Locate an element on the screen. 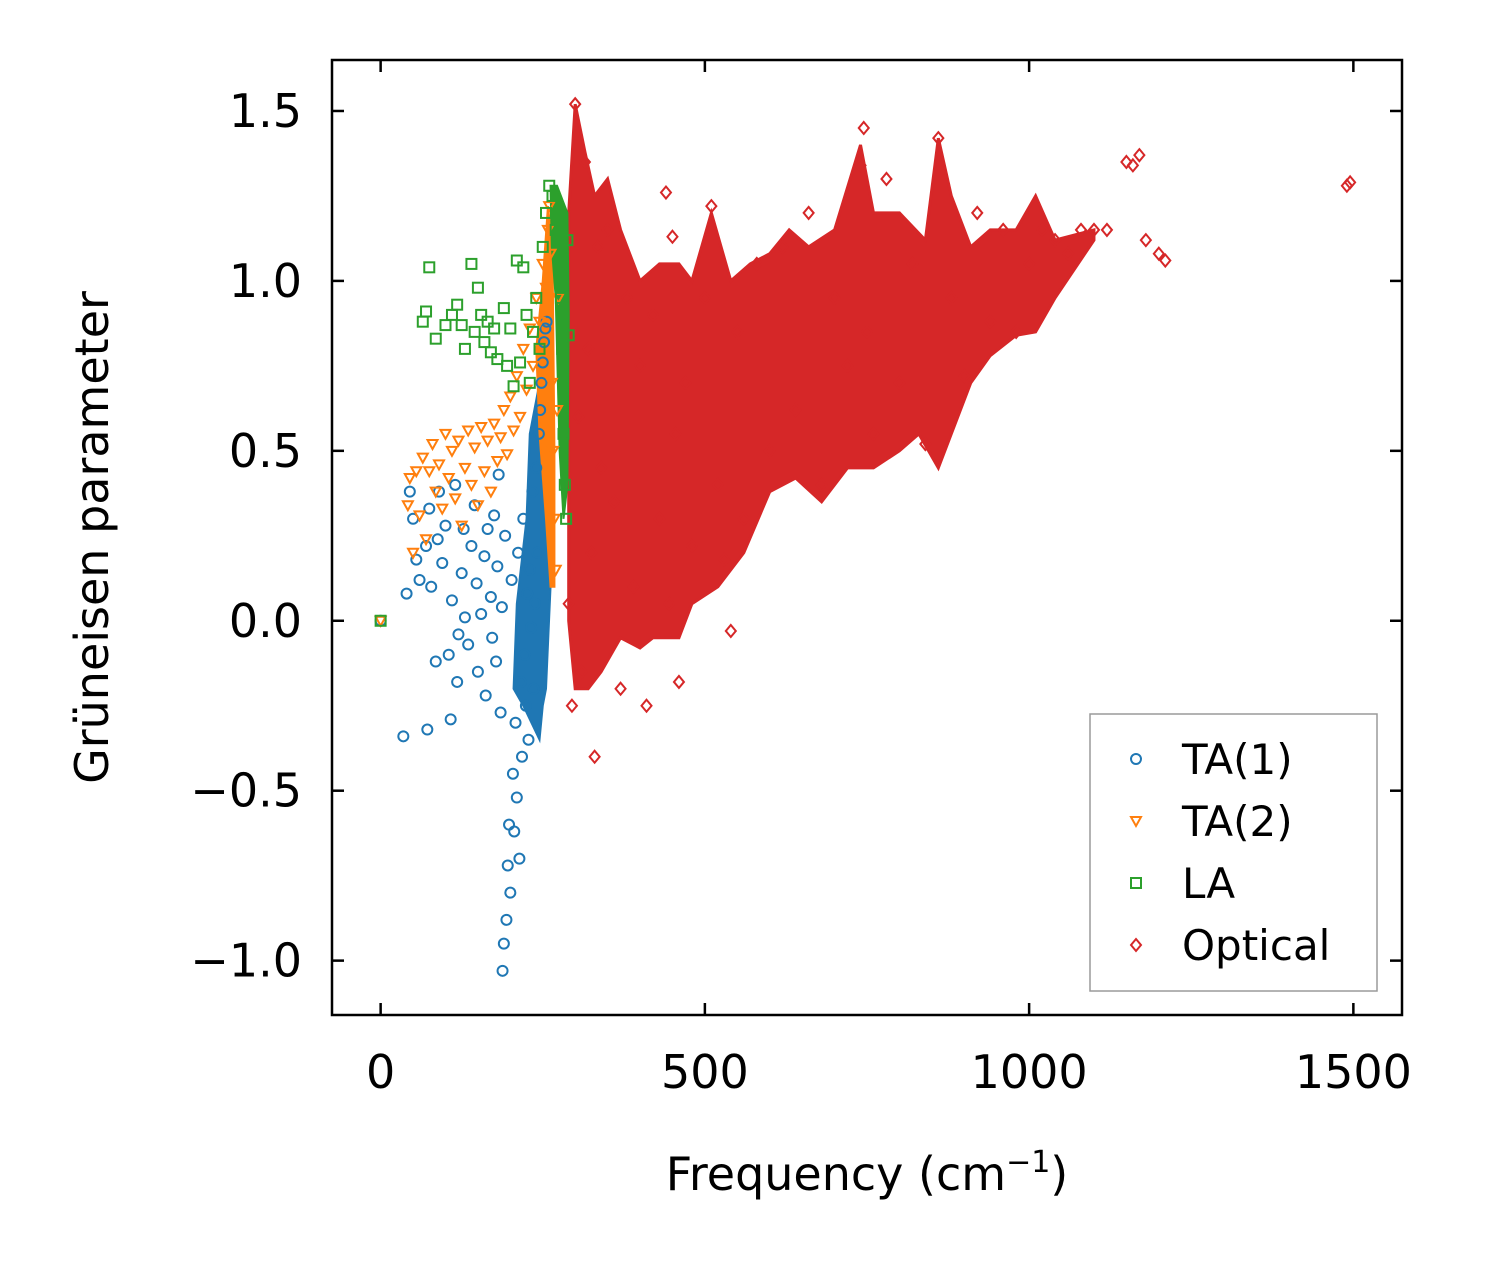 Image resolution: width=1490 pixels, height=1264 pixels. x-axis-label-main: Frequency (cm is located at coordinates (836, 1174).